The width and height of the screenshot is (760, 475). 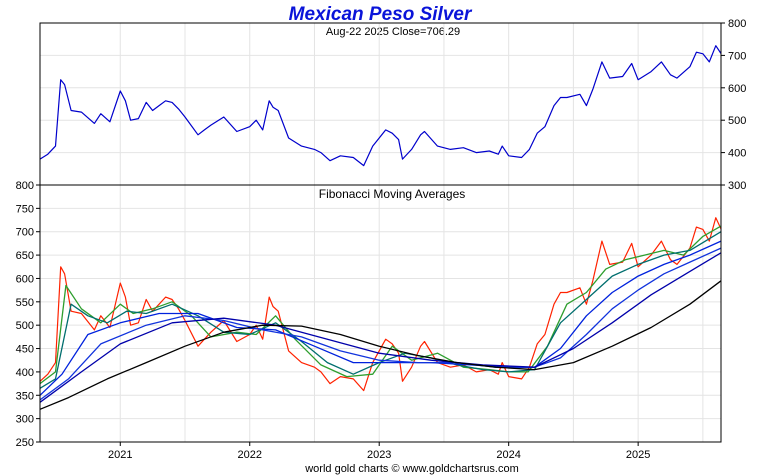 What do you see at coordinates (733, 105) in the screenshot?
I see `top-panel-y-axis: 300 400 500 600 700 800` at bounding box center [733, 105].